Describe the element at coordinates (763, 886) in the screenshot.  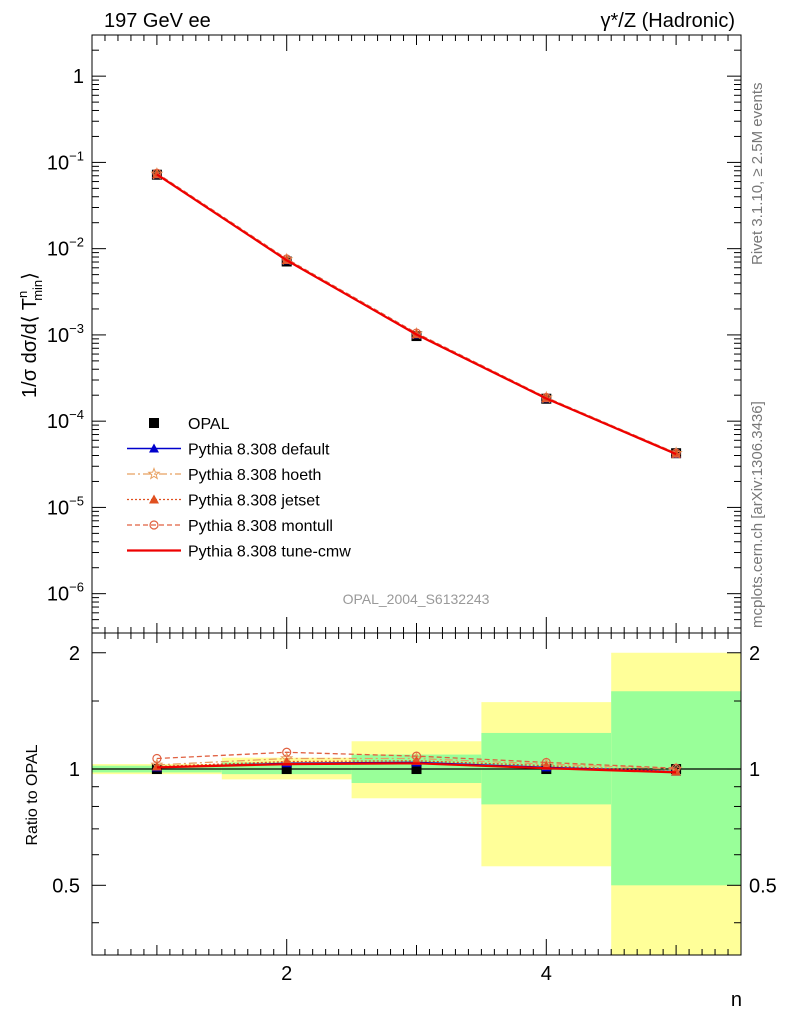
I see `ratio-ytick-label-right: 0.5` at that location.